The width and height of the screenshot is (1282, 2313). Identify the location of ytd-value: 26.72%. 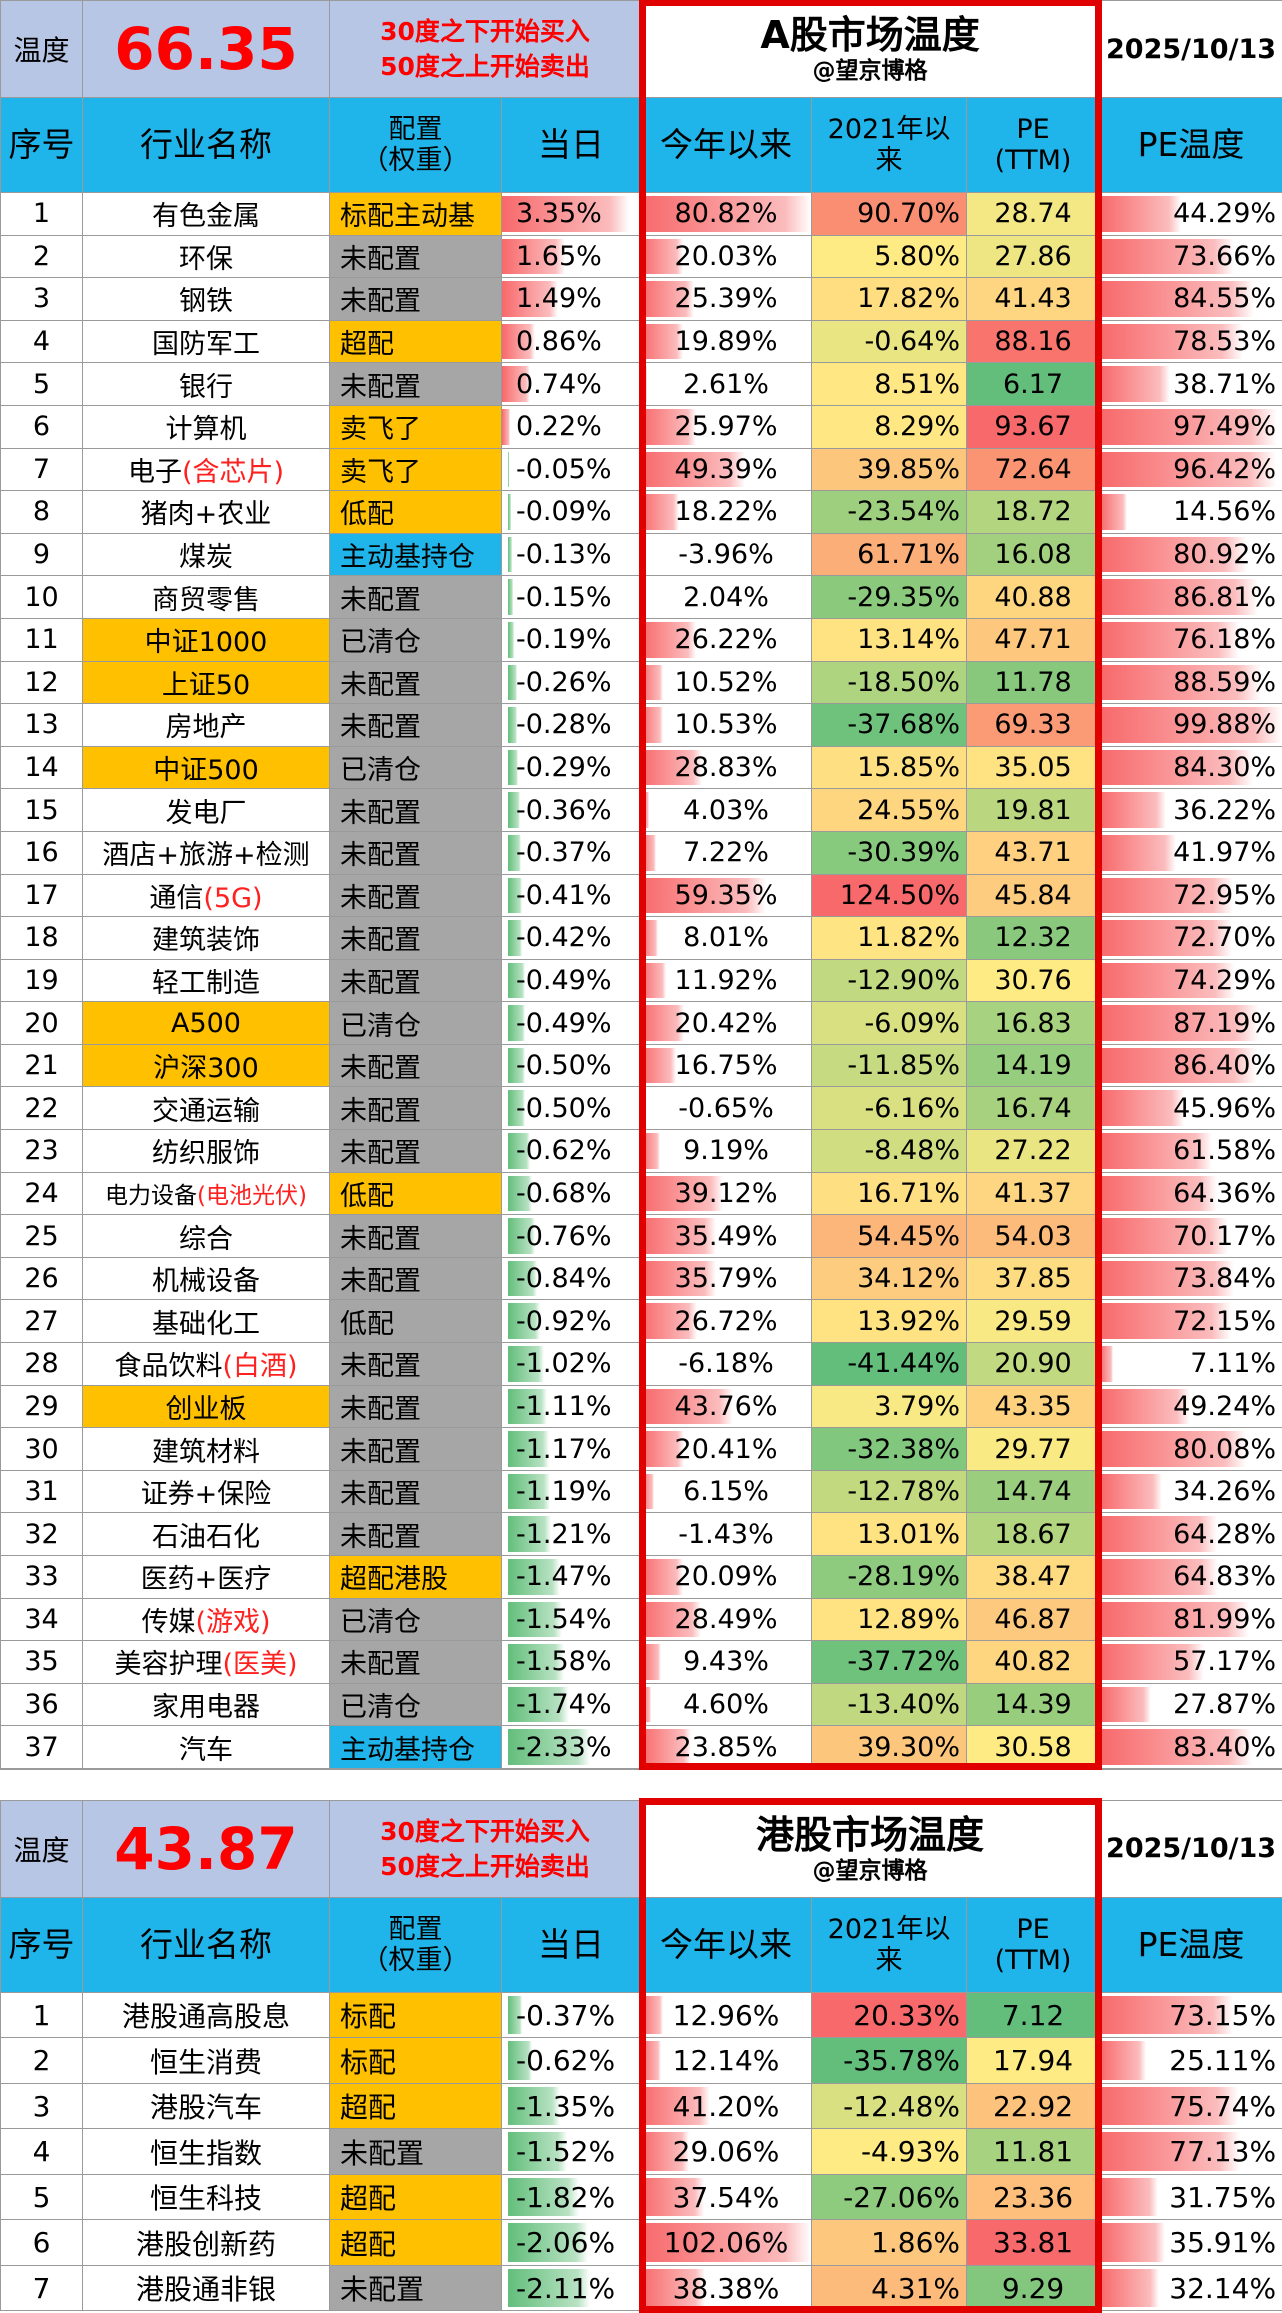
(726, 1321).